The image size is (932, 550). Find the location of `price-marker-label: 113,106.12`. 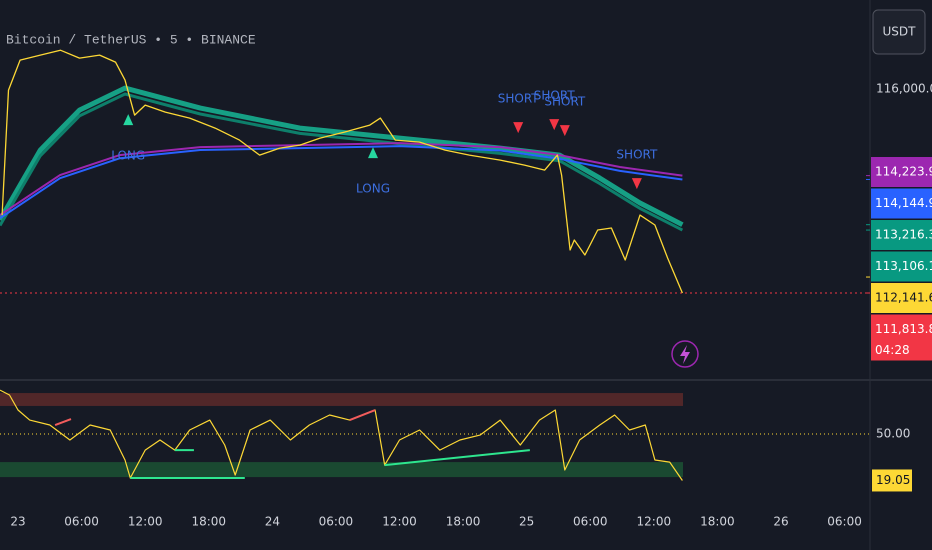

price-marker-label: 113,106.12 is located at coordinates (903, 266).